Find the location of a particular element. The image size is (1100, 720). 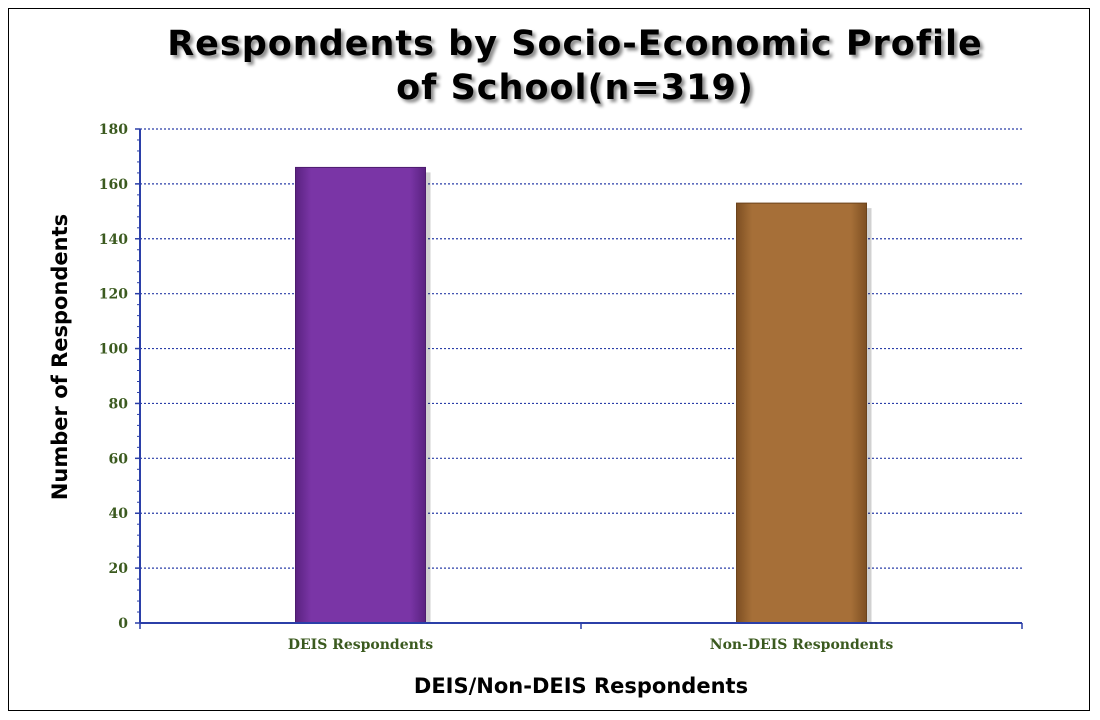

y-tick-label: 100 is located at coordinates (113, 350).